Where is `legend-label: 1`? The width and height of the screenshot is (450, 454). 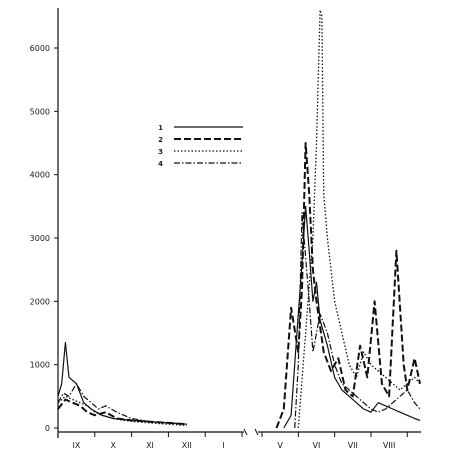 legend-label: 1 is located at coordinates (160, 128).